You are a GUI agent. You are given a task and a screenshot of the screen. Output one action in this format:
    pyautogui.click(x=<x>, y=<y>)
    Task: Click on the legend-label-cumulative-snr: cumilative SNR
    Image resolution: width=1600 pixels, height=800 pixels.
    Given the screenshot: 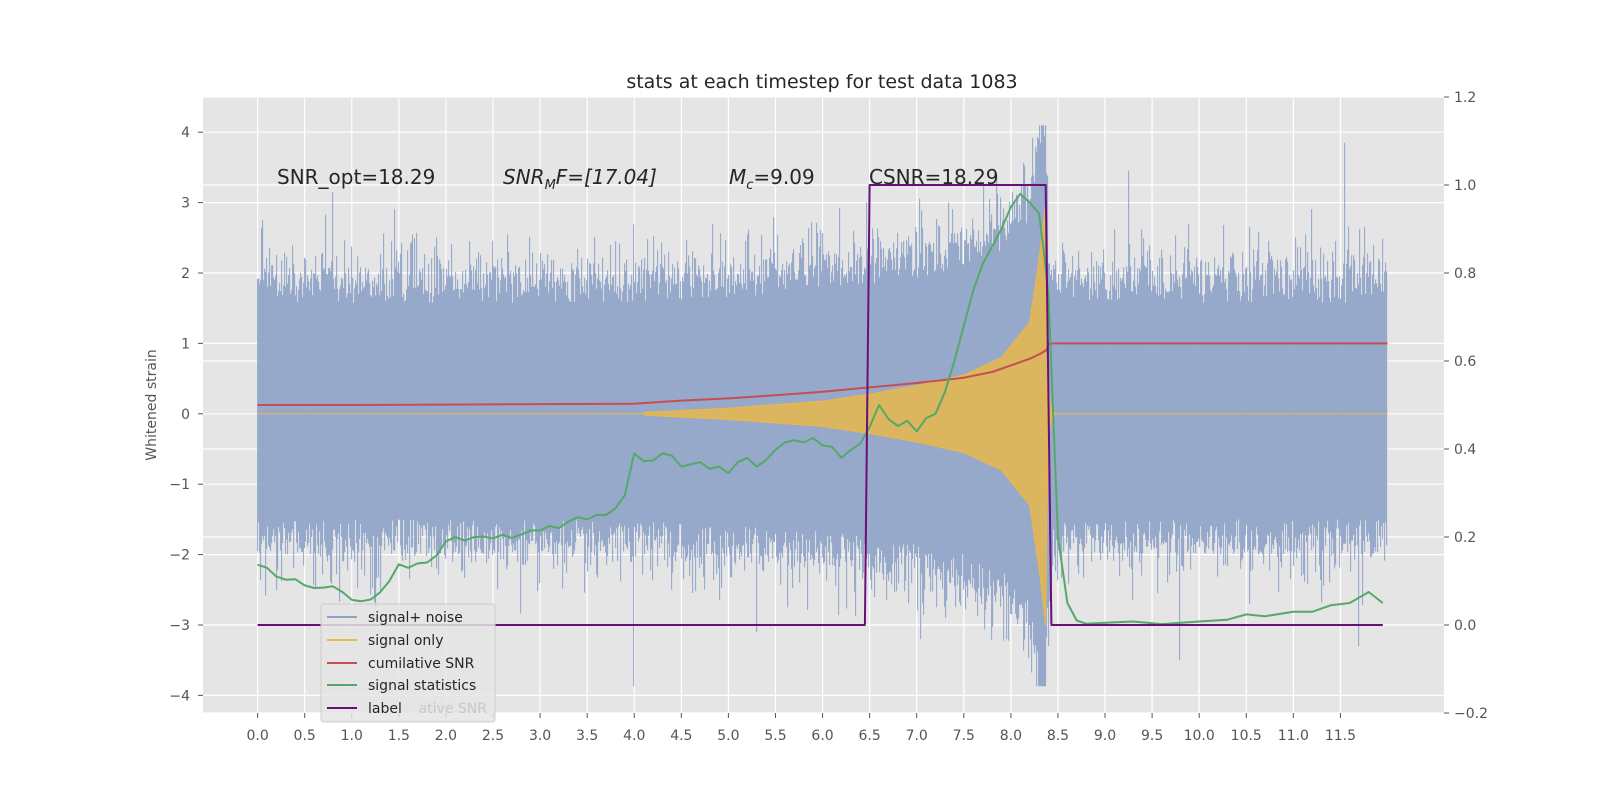 What is the action you would take?
    pyautogui.click(x=421, y=664)
    